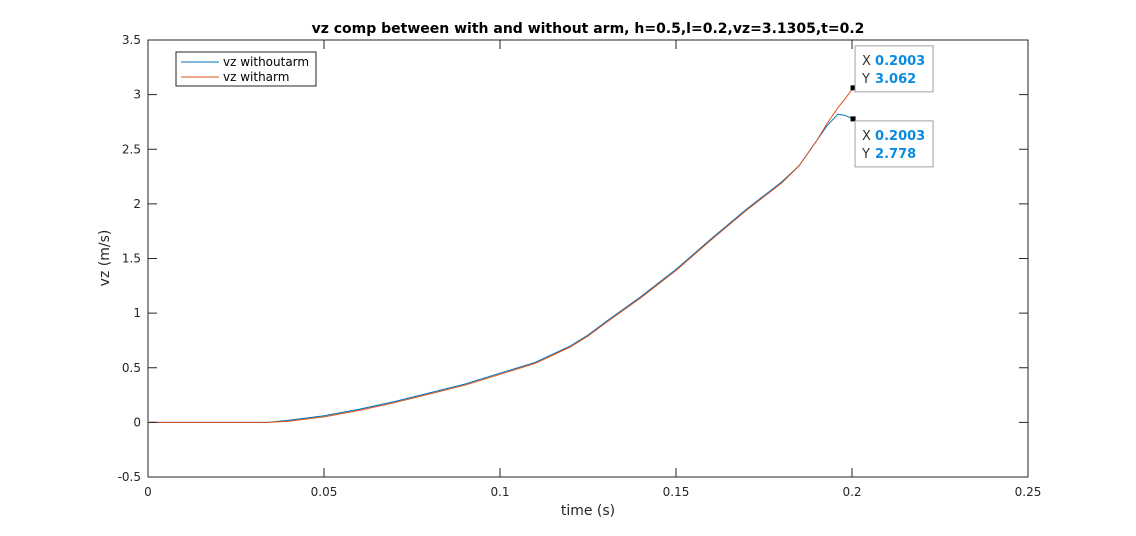  Describe the element at coordinates (851, 492) in the screenshot. I see `x-tick-label: 0.2` at that location.